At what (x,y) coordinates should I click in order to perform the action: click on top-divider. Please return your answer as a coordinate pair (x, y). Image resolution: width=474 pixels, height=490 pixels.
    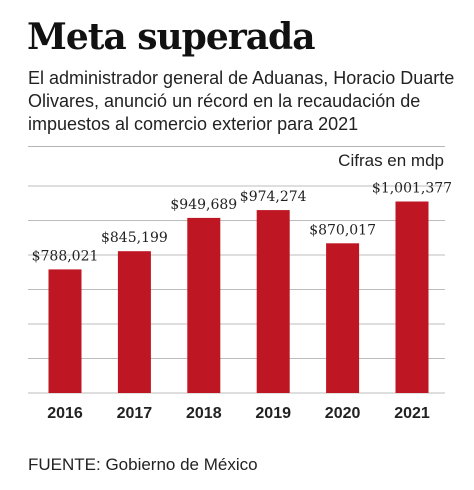
    Looking at the image, I should click on (236, 146).